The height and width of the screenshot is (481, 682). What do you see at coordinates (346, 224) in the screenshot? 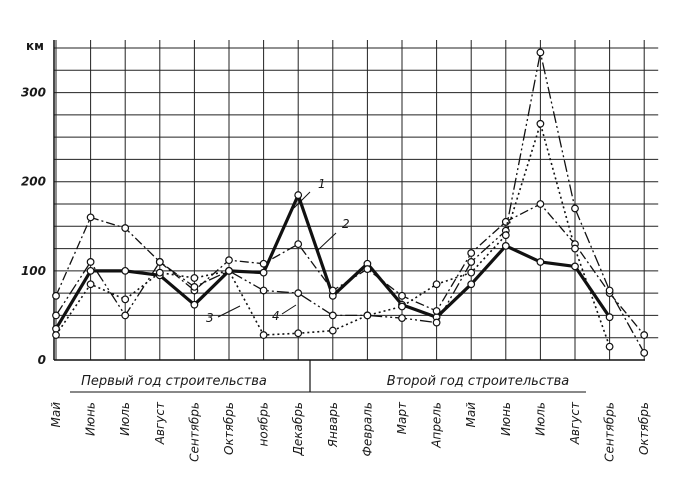
I see `series-callout-label: 2` at bounding box center [346, 224].